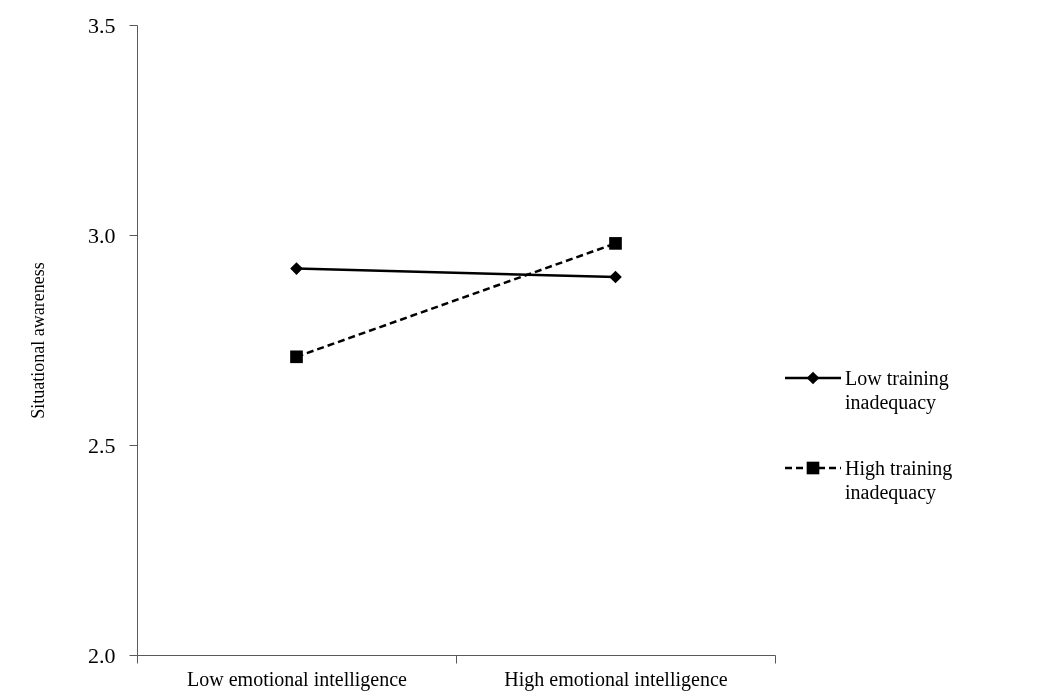  I want to click on x-tick-label: High emotional intelligence, so click(616, 679).